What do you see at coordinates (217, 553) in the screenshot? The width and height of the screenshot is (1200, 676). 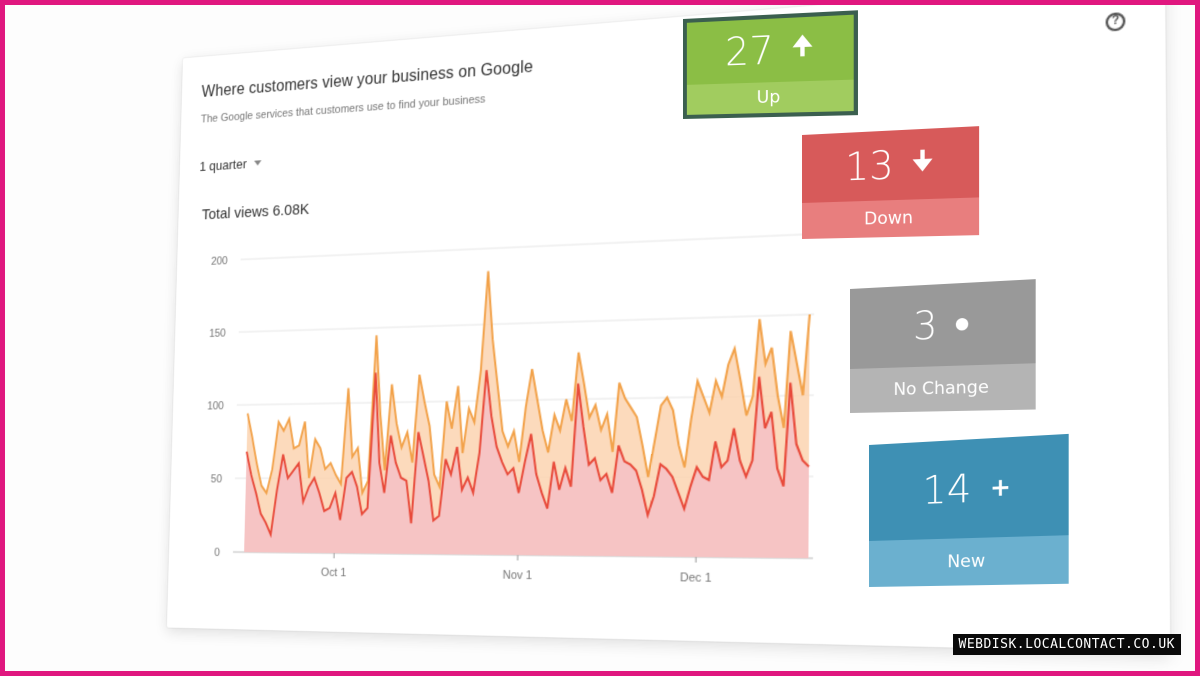 I see `y-tick-label: 0` at bounding box center [217, 553].